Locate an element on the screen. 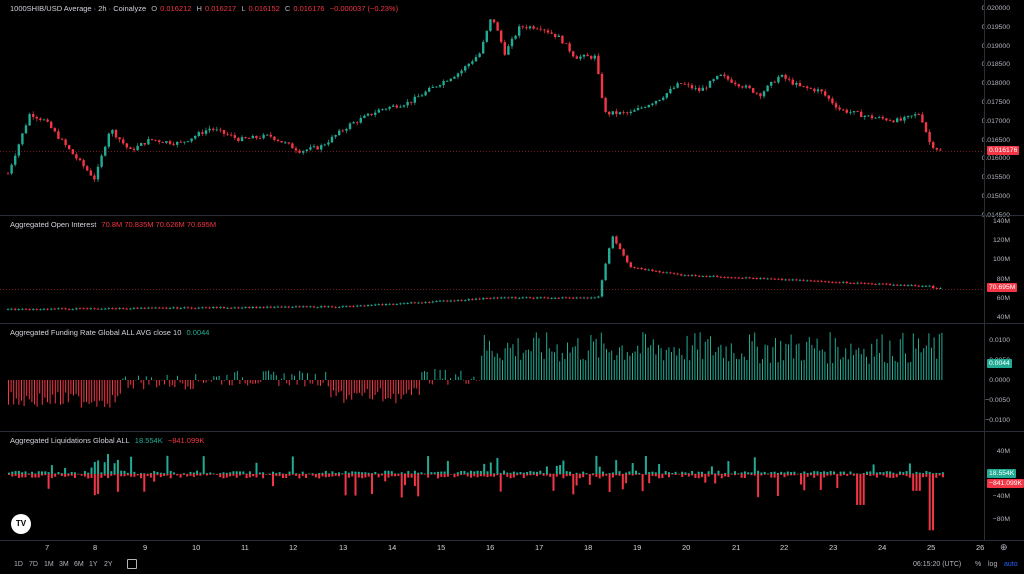 This screenshot has height=574, width=1024. timeframe-button-7d: 7D is located at coordinates (33, 564).